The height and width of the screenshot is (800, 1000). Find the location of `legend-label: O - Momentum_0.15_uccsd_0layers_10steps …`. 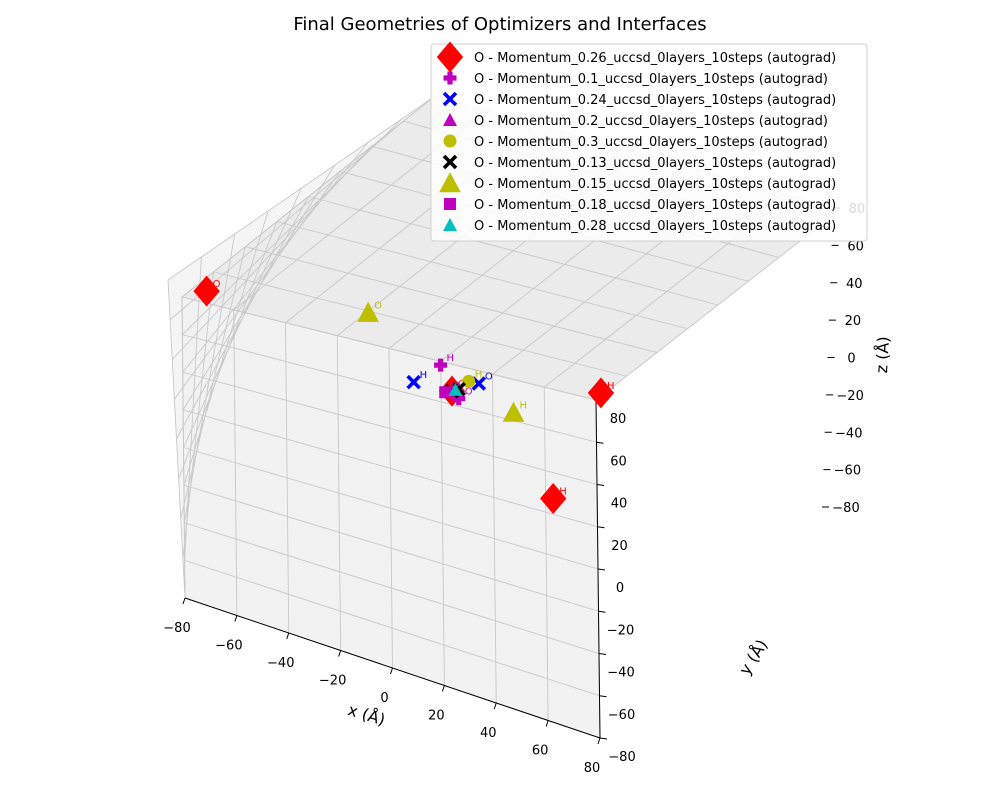

legend-label: O - Momentum_0.15_uccsd_0layers_10steps … is located at coordinates (655, 184).